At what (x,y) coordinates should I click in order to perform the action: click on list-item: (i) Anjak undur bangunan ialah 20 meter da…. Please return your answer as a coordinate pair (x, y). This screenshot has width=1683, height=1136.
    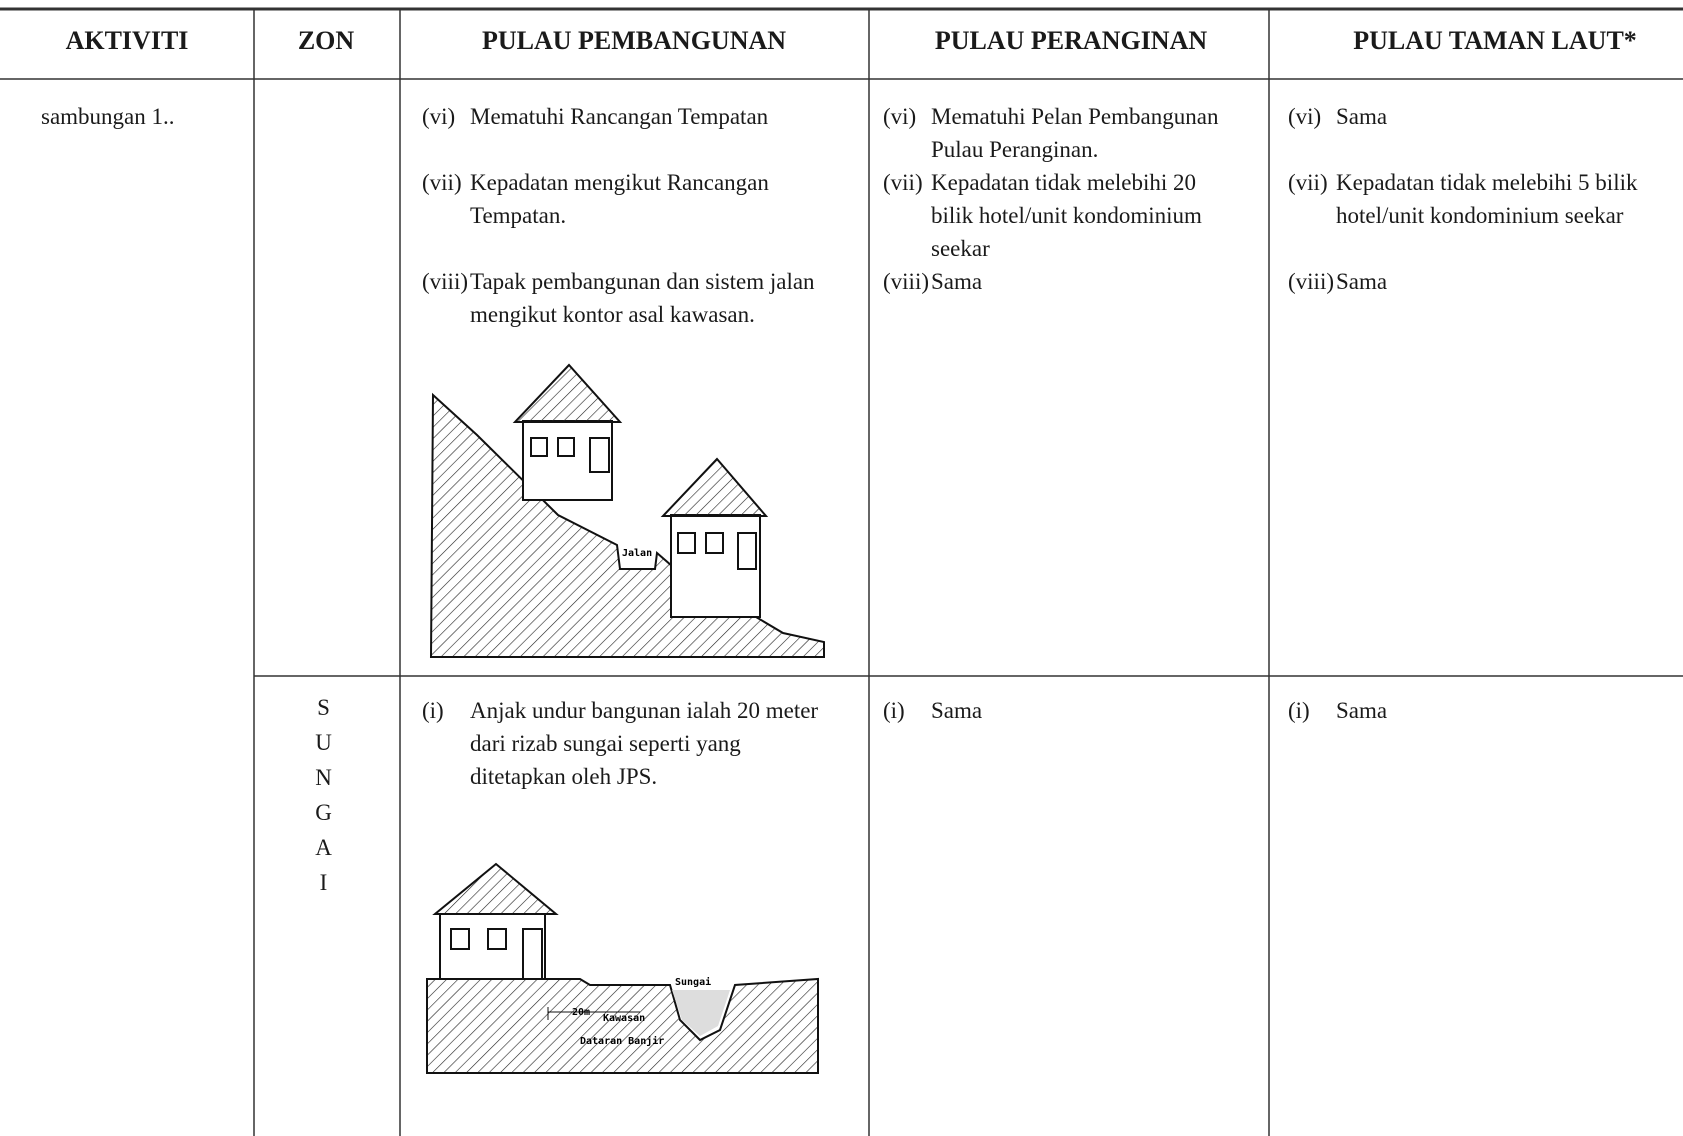
    Looking at the image, I should click on (620, 743).